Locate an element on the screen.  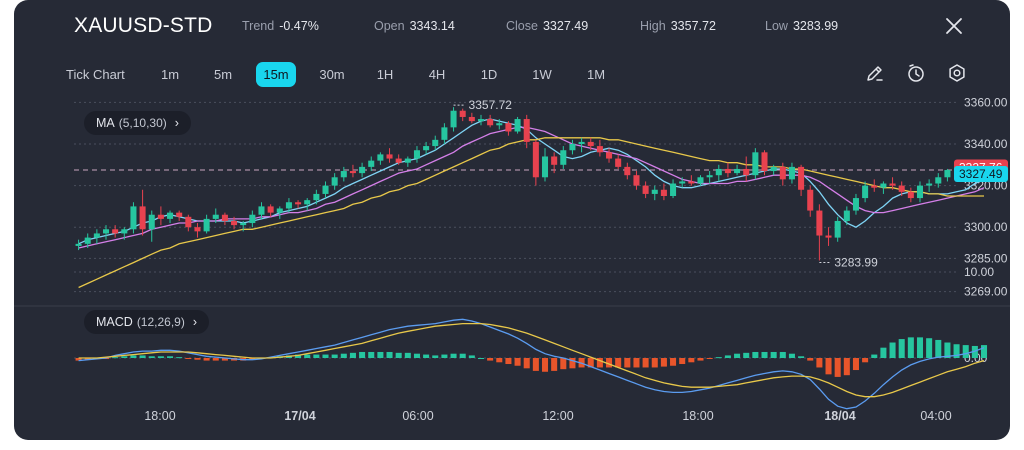
tab-1d: 1D is located at coordinates (489, 74).